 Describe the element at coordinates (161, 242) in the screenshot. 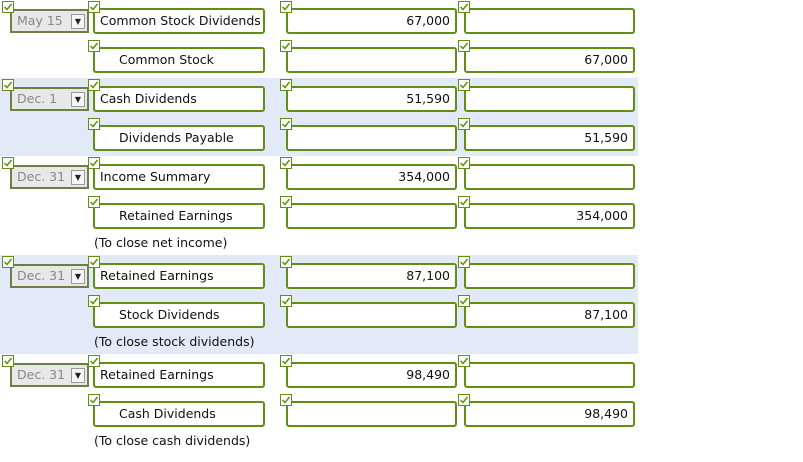

I see `entry-note: (To close net income)` at that location.